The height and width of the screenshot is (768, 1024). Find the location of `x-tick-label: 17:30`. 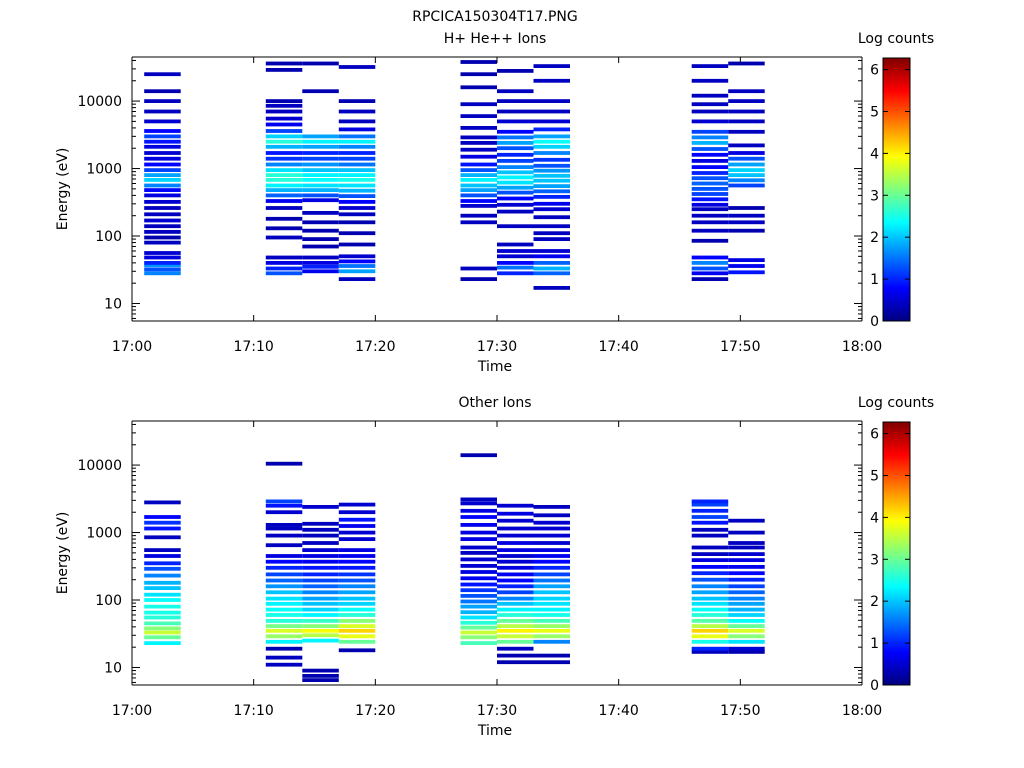

x-tick-label: 17:30 is located at coordinates (497, 347).